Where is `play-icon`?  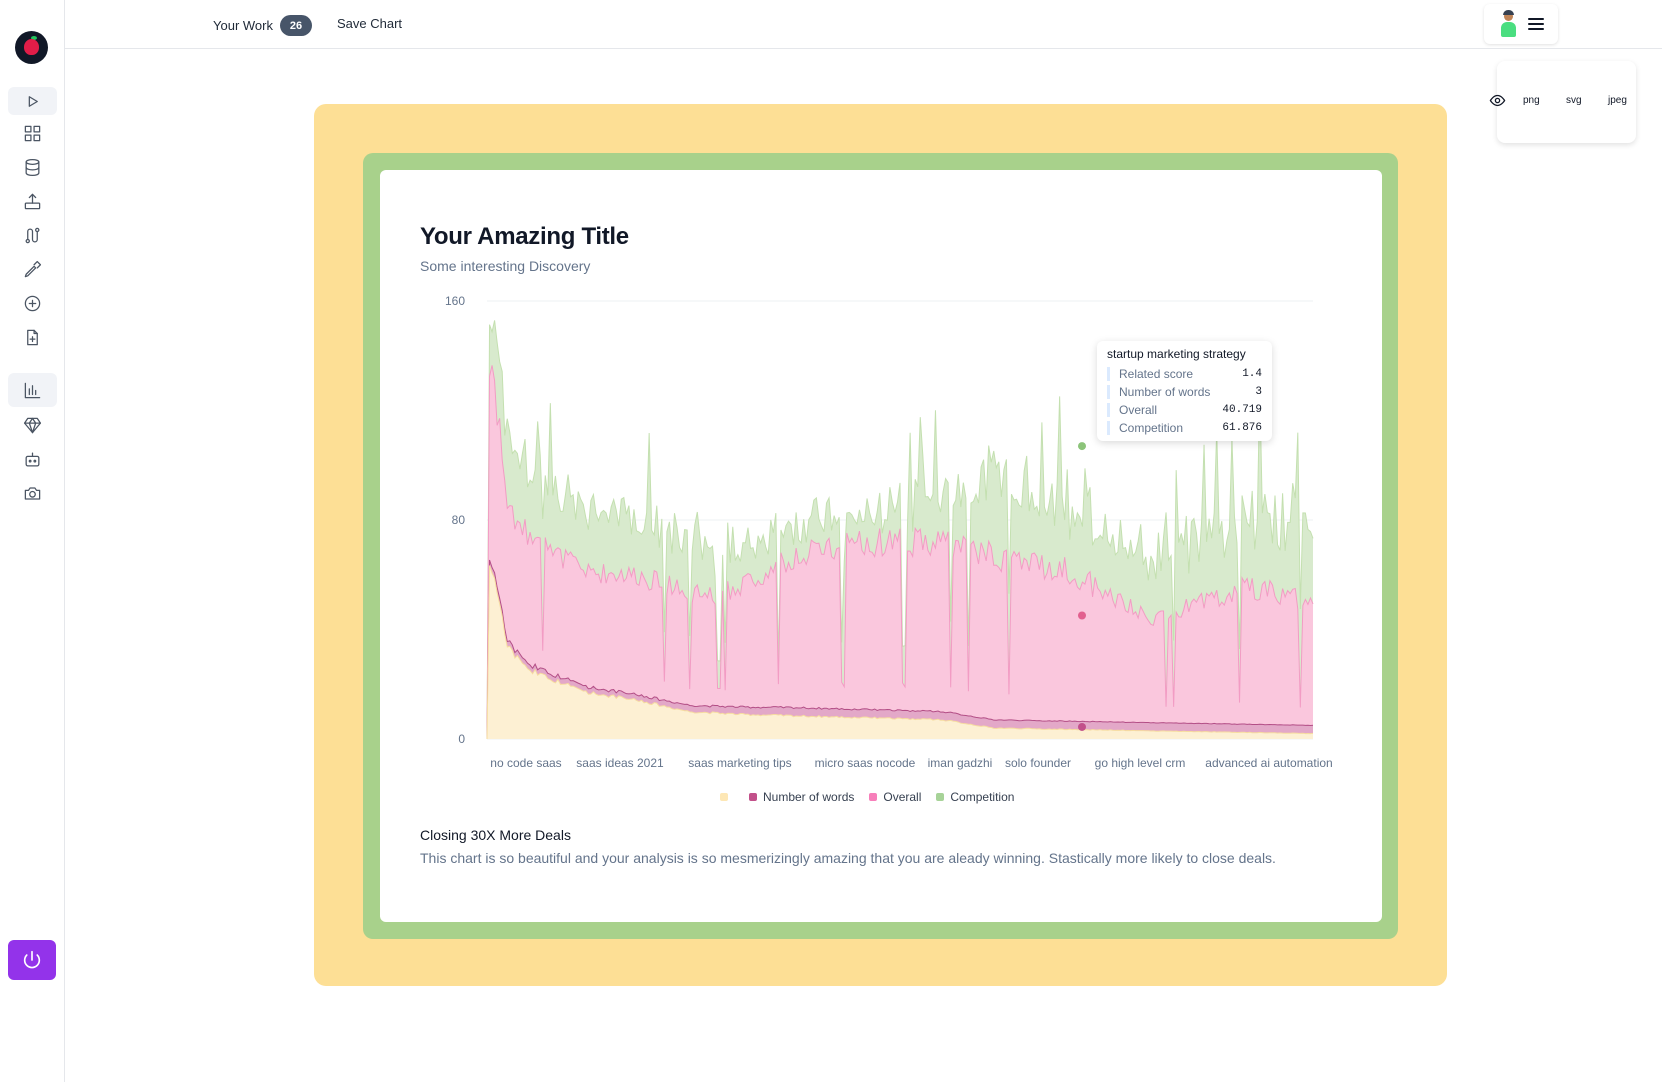
play-icon is located at coordinates (33, 101).